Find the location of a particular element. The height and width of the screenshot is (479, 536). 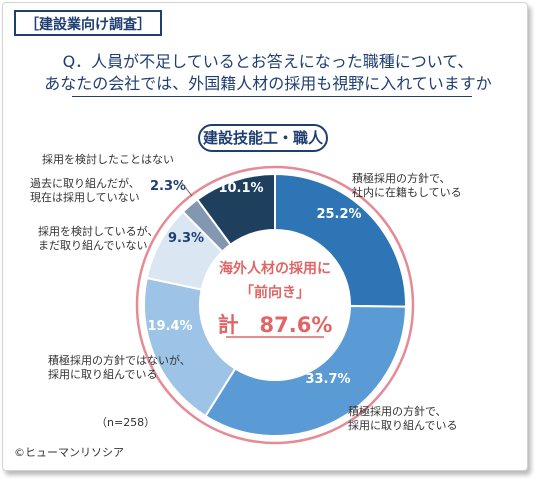

slice-value-label: 33.7% is located at coordinates (327, 379).